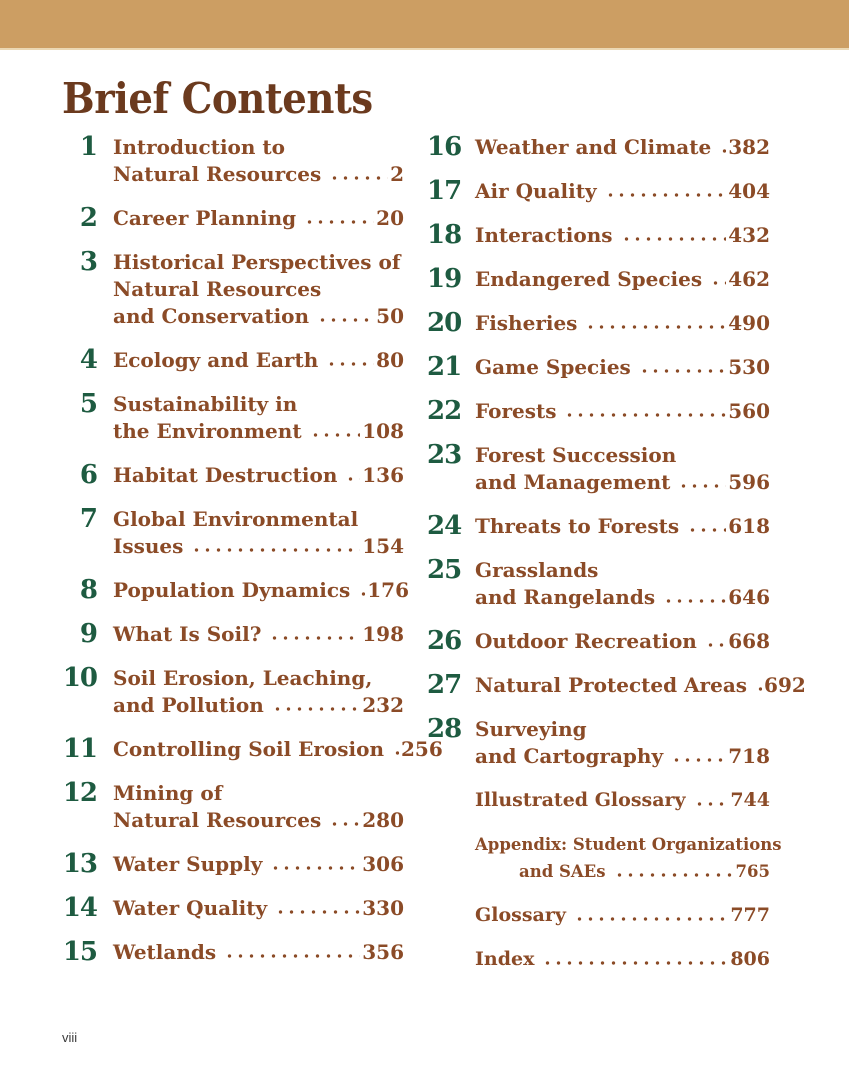  Describe the element at coordinates (622, 871) in the screenshot. I see `toc-entry-line: and SAEs 765` at that location.